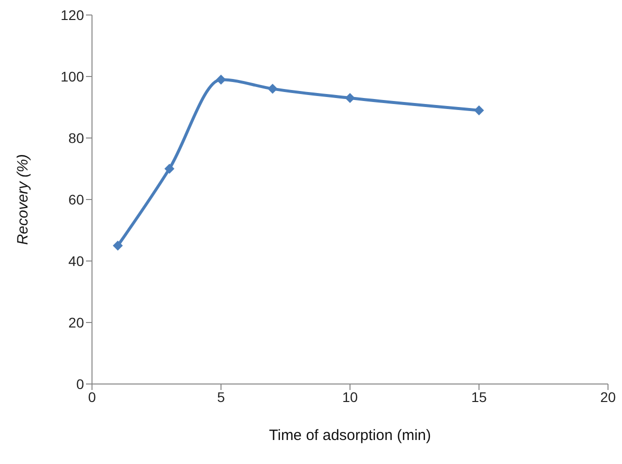 Image resolution: width=622 pixels, height=464 pixels. What do you see at coordinates (76, 260) in the screenshot?
I see `y-tick-label: 40` at bounding box center [76, 260].